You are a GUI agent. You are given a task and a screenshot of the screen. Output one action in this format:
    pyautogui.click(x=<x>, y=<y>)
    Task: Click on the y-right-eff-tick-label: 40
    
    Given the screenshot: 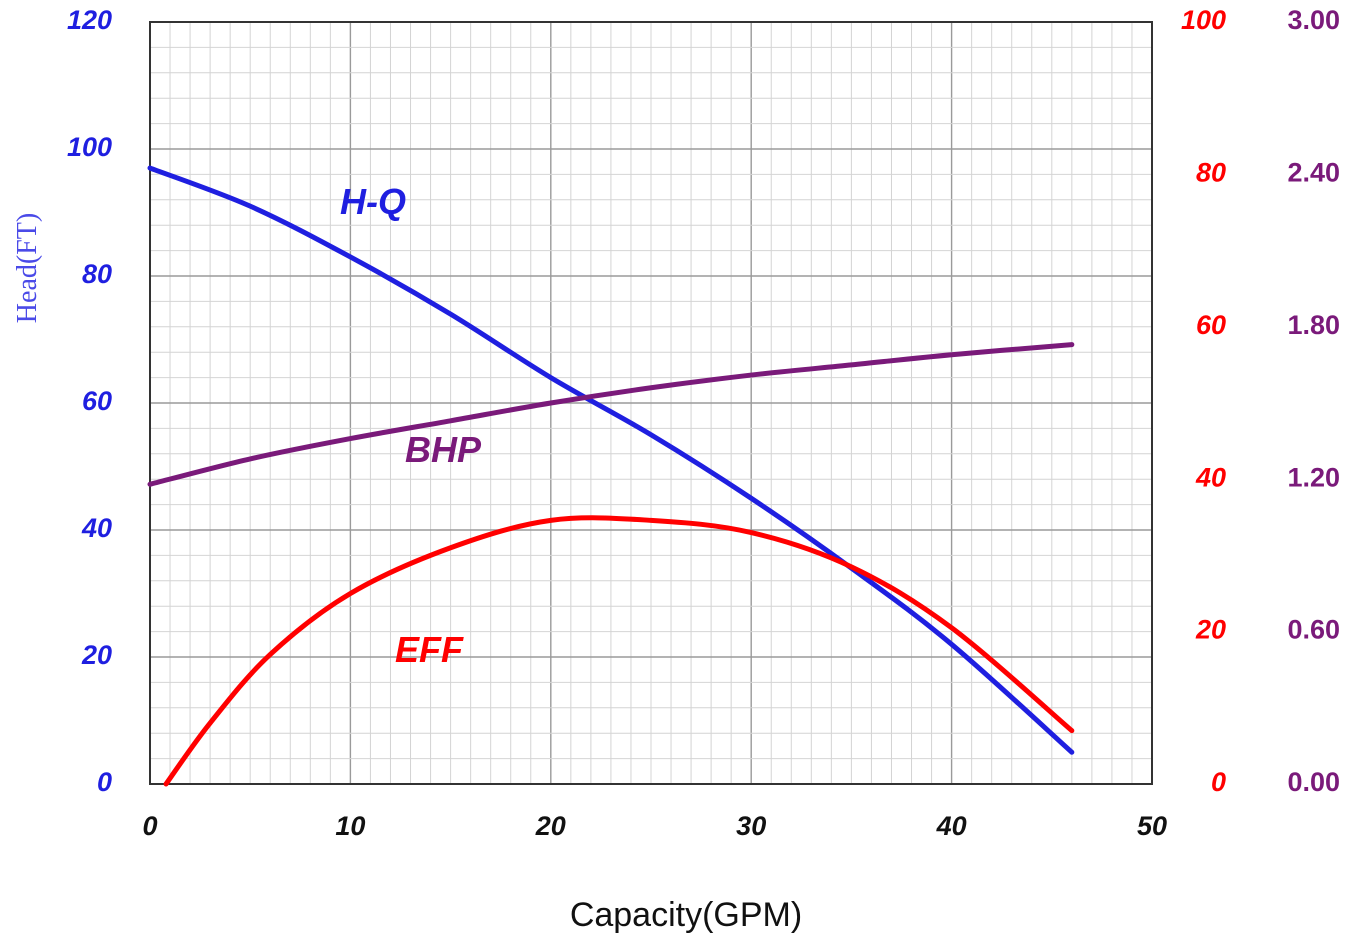 What is the action you would take?
    pyautogui.click(x=1210, y=477)
    